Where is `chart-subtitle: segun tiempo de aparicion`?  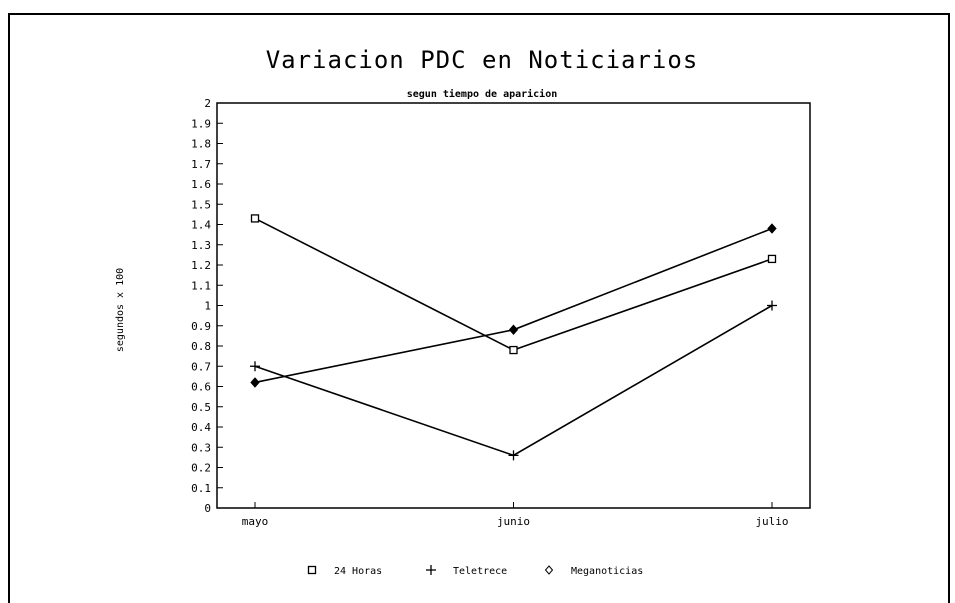 chart-subtitle: segun tiempo de aparicion is located at coordinates (482, 94).